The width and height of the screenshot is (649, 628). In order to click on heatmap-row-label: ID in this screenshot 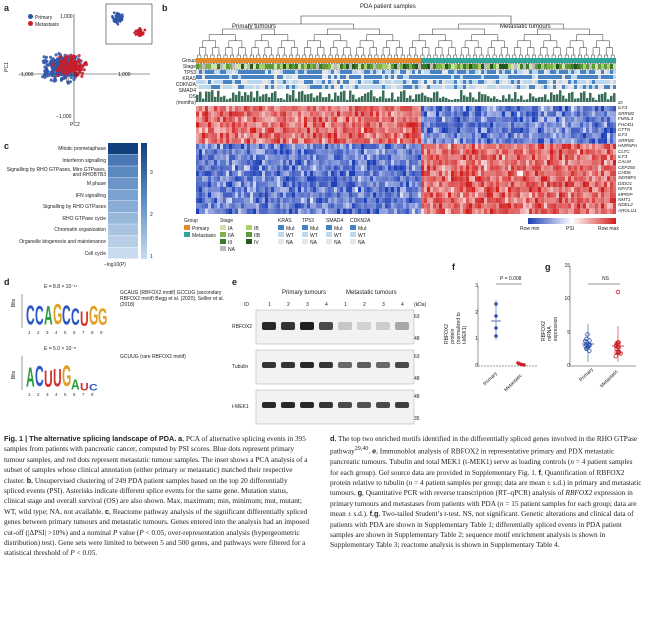, I will do `click(620, 102)`.